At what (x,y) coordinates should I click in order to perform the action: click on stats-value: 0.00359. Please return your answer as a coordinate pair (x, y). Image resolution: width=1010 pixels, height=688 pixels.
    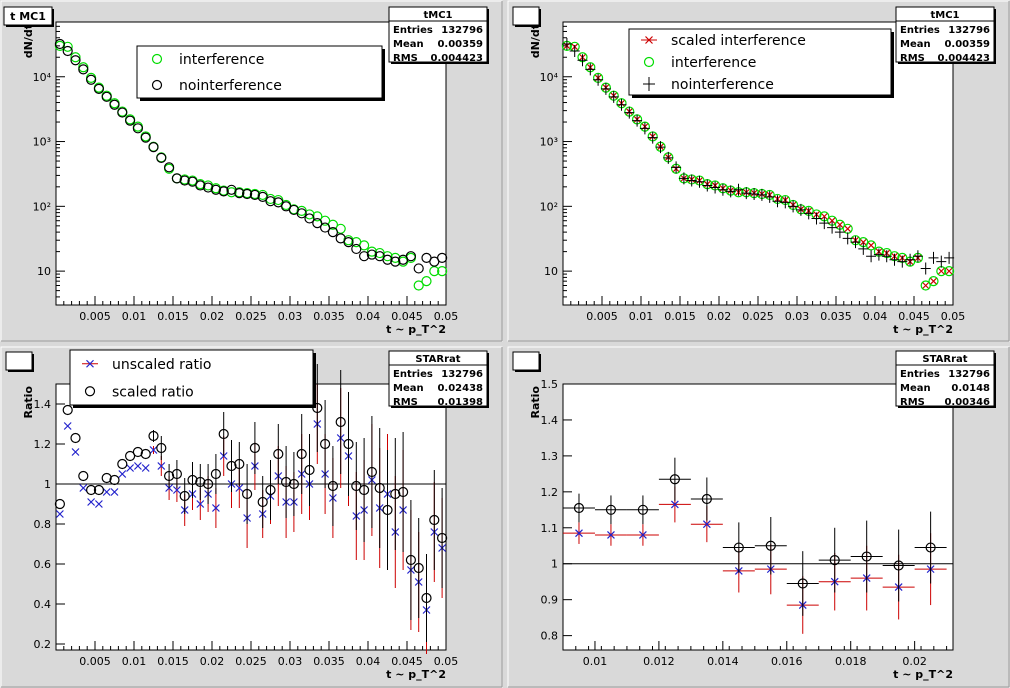
    Looking at the image, I should click on (460, 44).